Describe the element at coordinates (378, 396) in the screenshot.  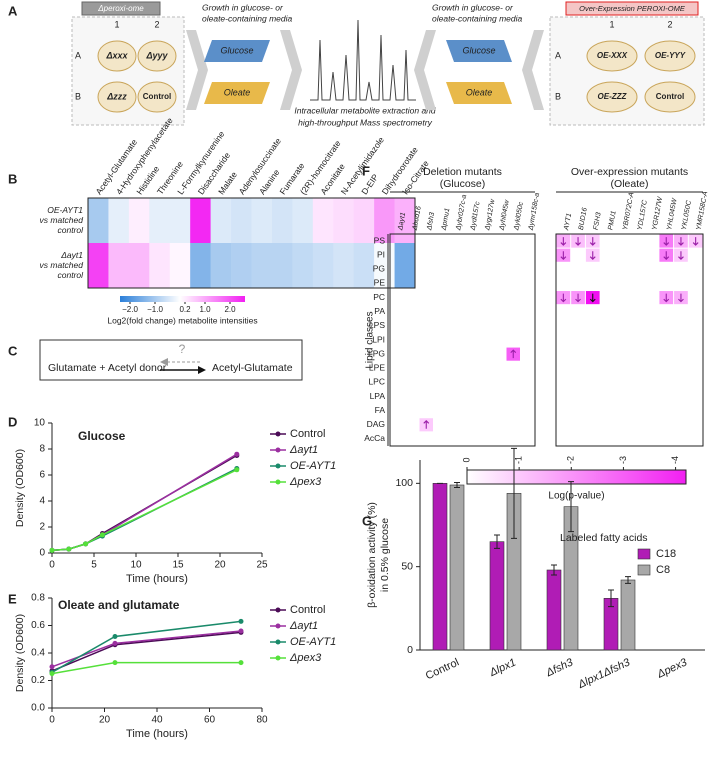
I see `row-label: LPA` at that location.